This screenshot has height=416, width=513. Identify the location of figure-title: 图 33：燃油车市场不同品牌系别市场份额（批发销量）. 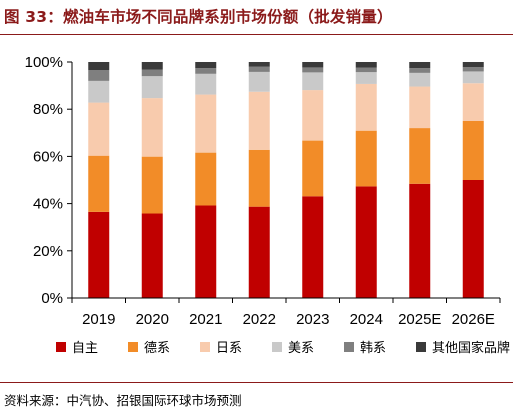
(198, 17).